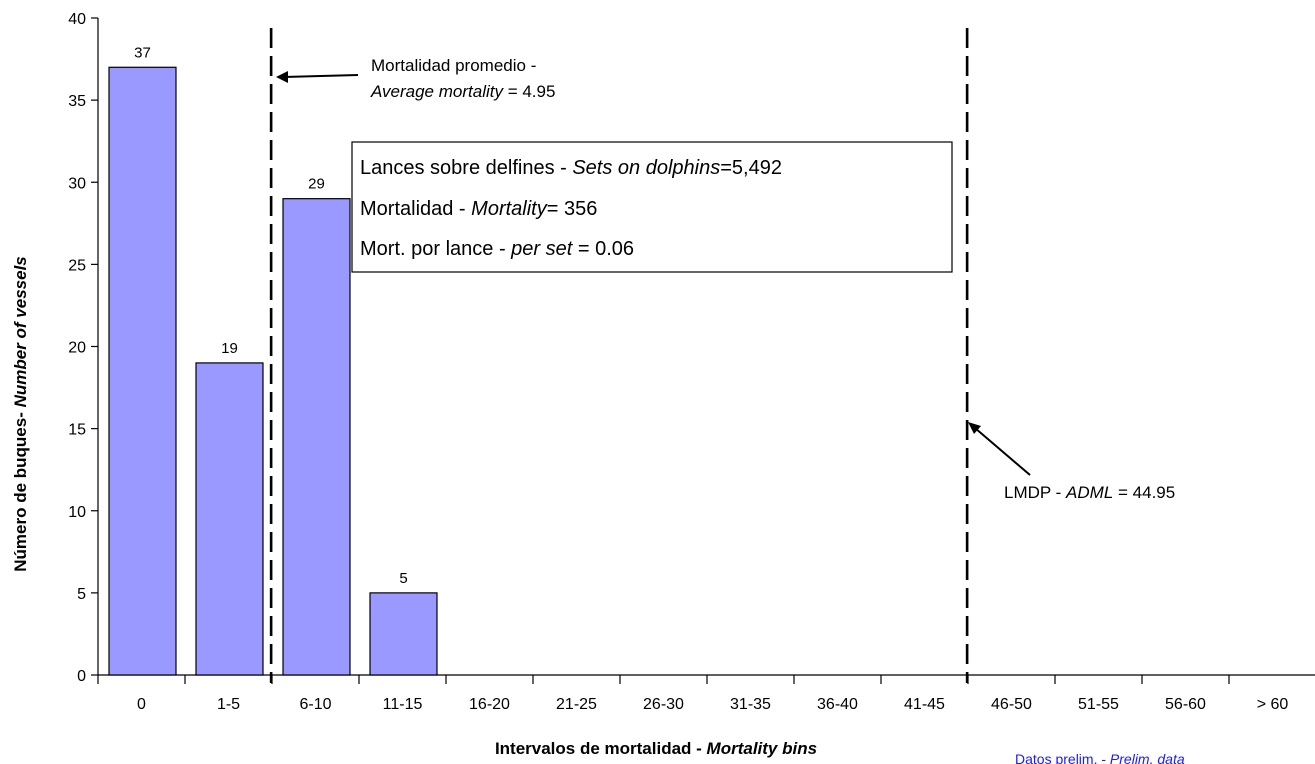  What do you see at coordinates (77, 430) in the screenshot?
I see `y-tick-label-15: 15` at bounding box center [77, 430].